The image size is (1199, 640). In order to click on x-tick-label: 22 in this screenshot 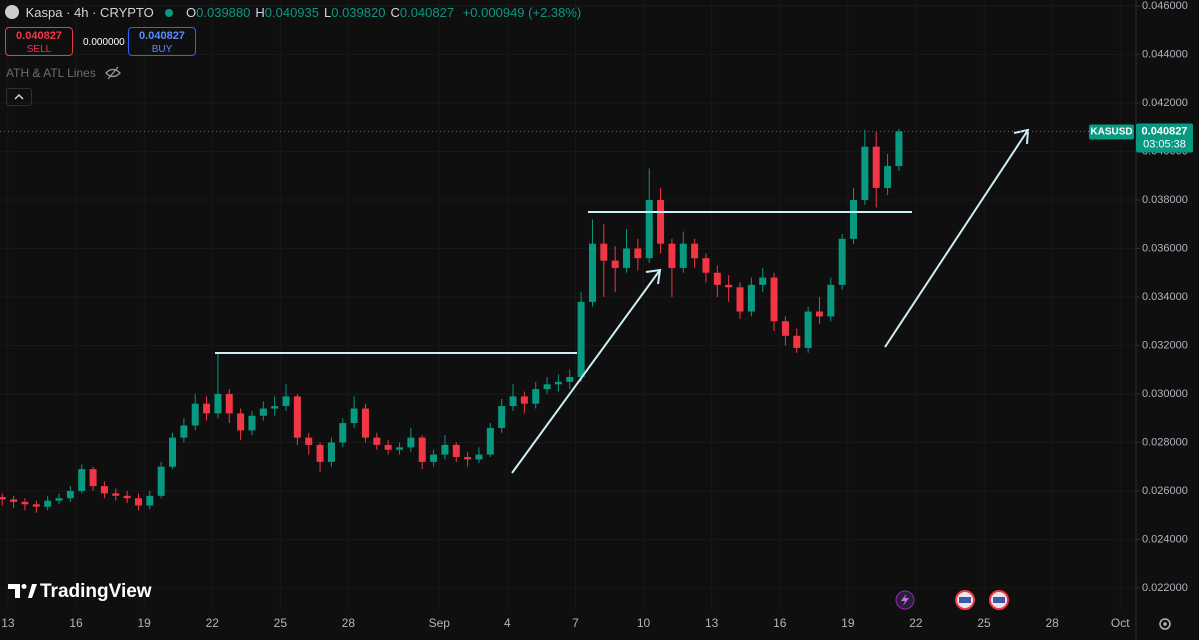, I will do `click(213, 623)`.